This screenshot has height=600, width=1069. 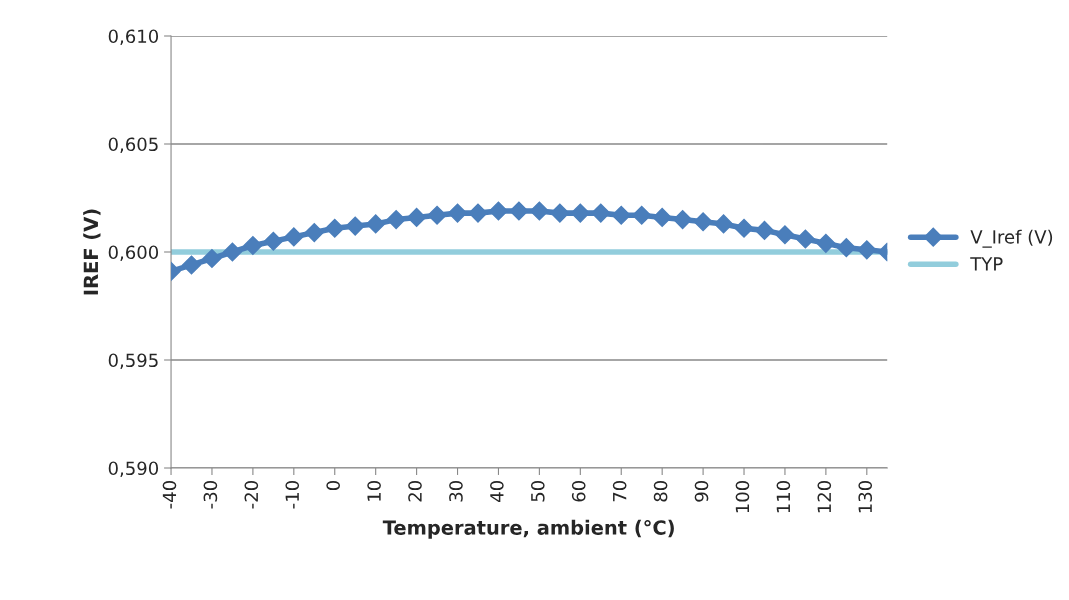 What do you see at coordinates (528, 529) in the screenshot?
I see `x-axis-title: Temperature, ambient (°C)` at bounding box center [528, 529].